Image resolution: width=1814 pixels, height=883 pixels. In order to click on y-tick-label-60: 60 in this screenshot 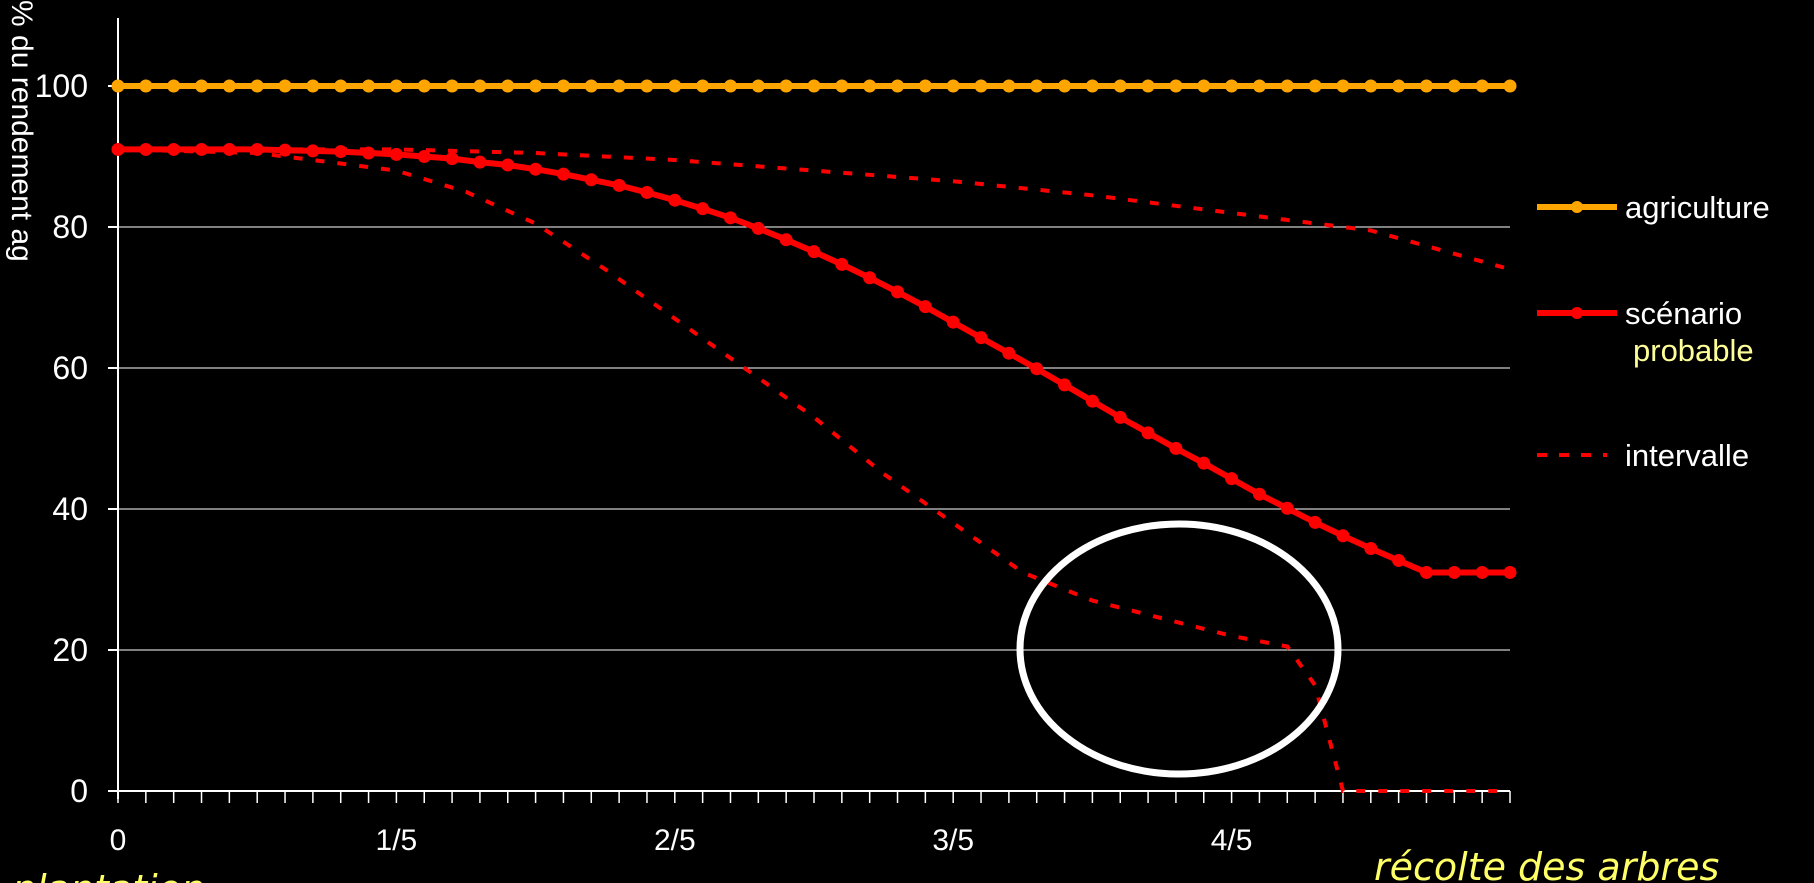, I will do `click(70, 368)`.